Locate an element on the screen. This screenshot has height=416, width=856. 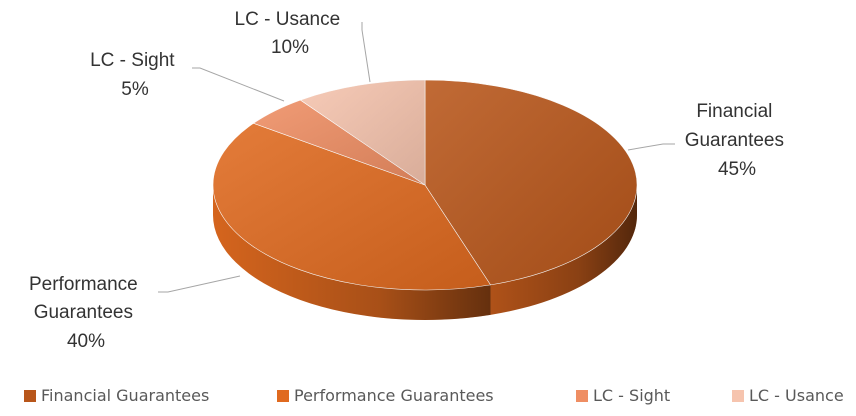
legend-item-lc-sight: LC - Sight is located at coordinates (623, 395).